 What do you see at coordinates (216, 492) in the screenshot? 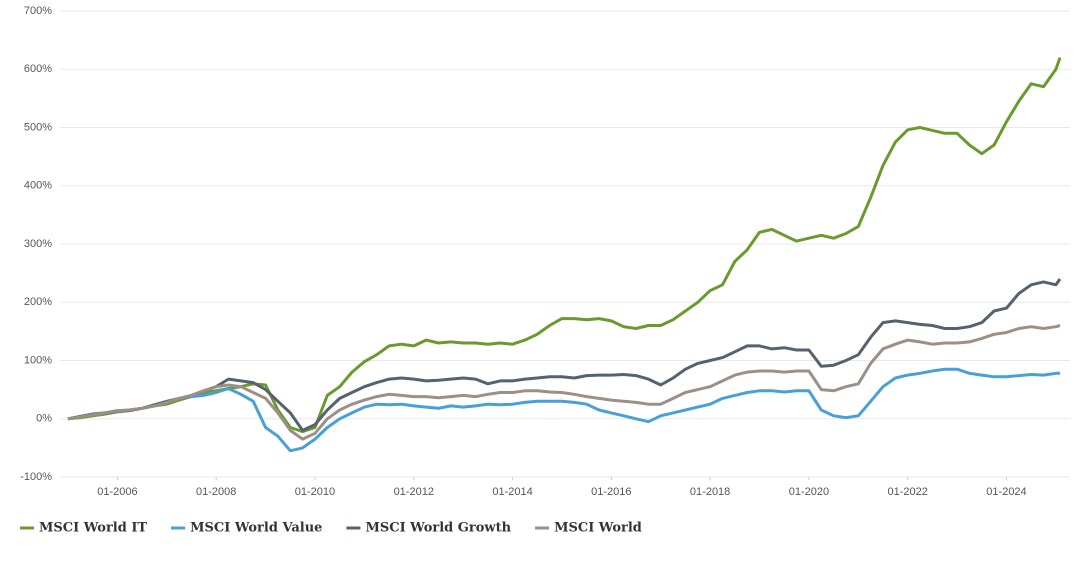
I see `x-tick-label: 01-2008` at bounding box center [216, 492].